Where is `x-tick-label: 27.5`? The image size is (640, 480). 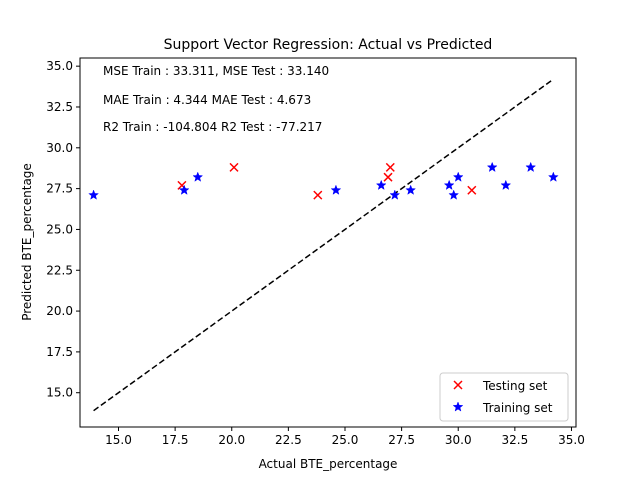 x-tick-label: 27.5 is located at coordinates (401, 440).